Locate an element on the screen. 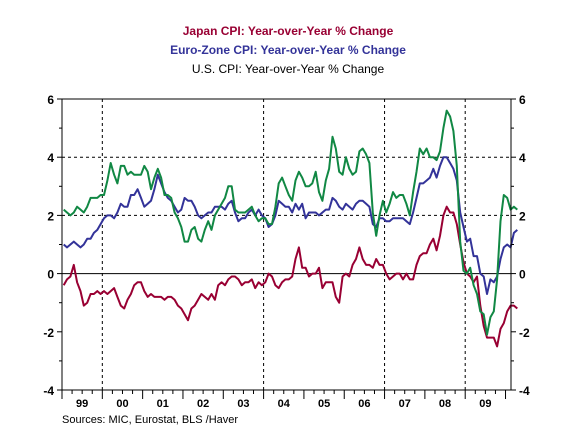 The image size is (576, 432). x-year-label: 04 is located at coordinates (284, 404).